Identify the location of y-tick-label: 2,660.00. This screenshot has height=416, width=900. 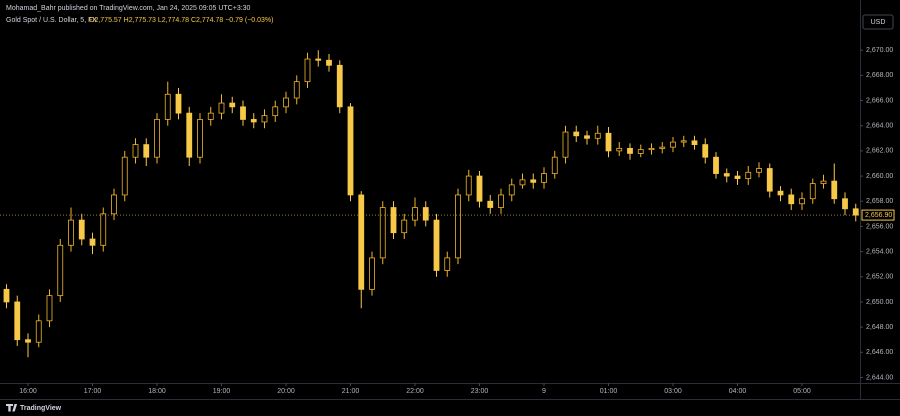
(879, 176).